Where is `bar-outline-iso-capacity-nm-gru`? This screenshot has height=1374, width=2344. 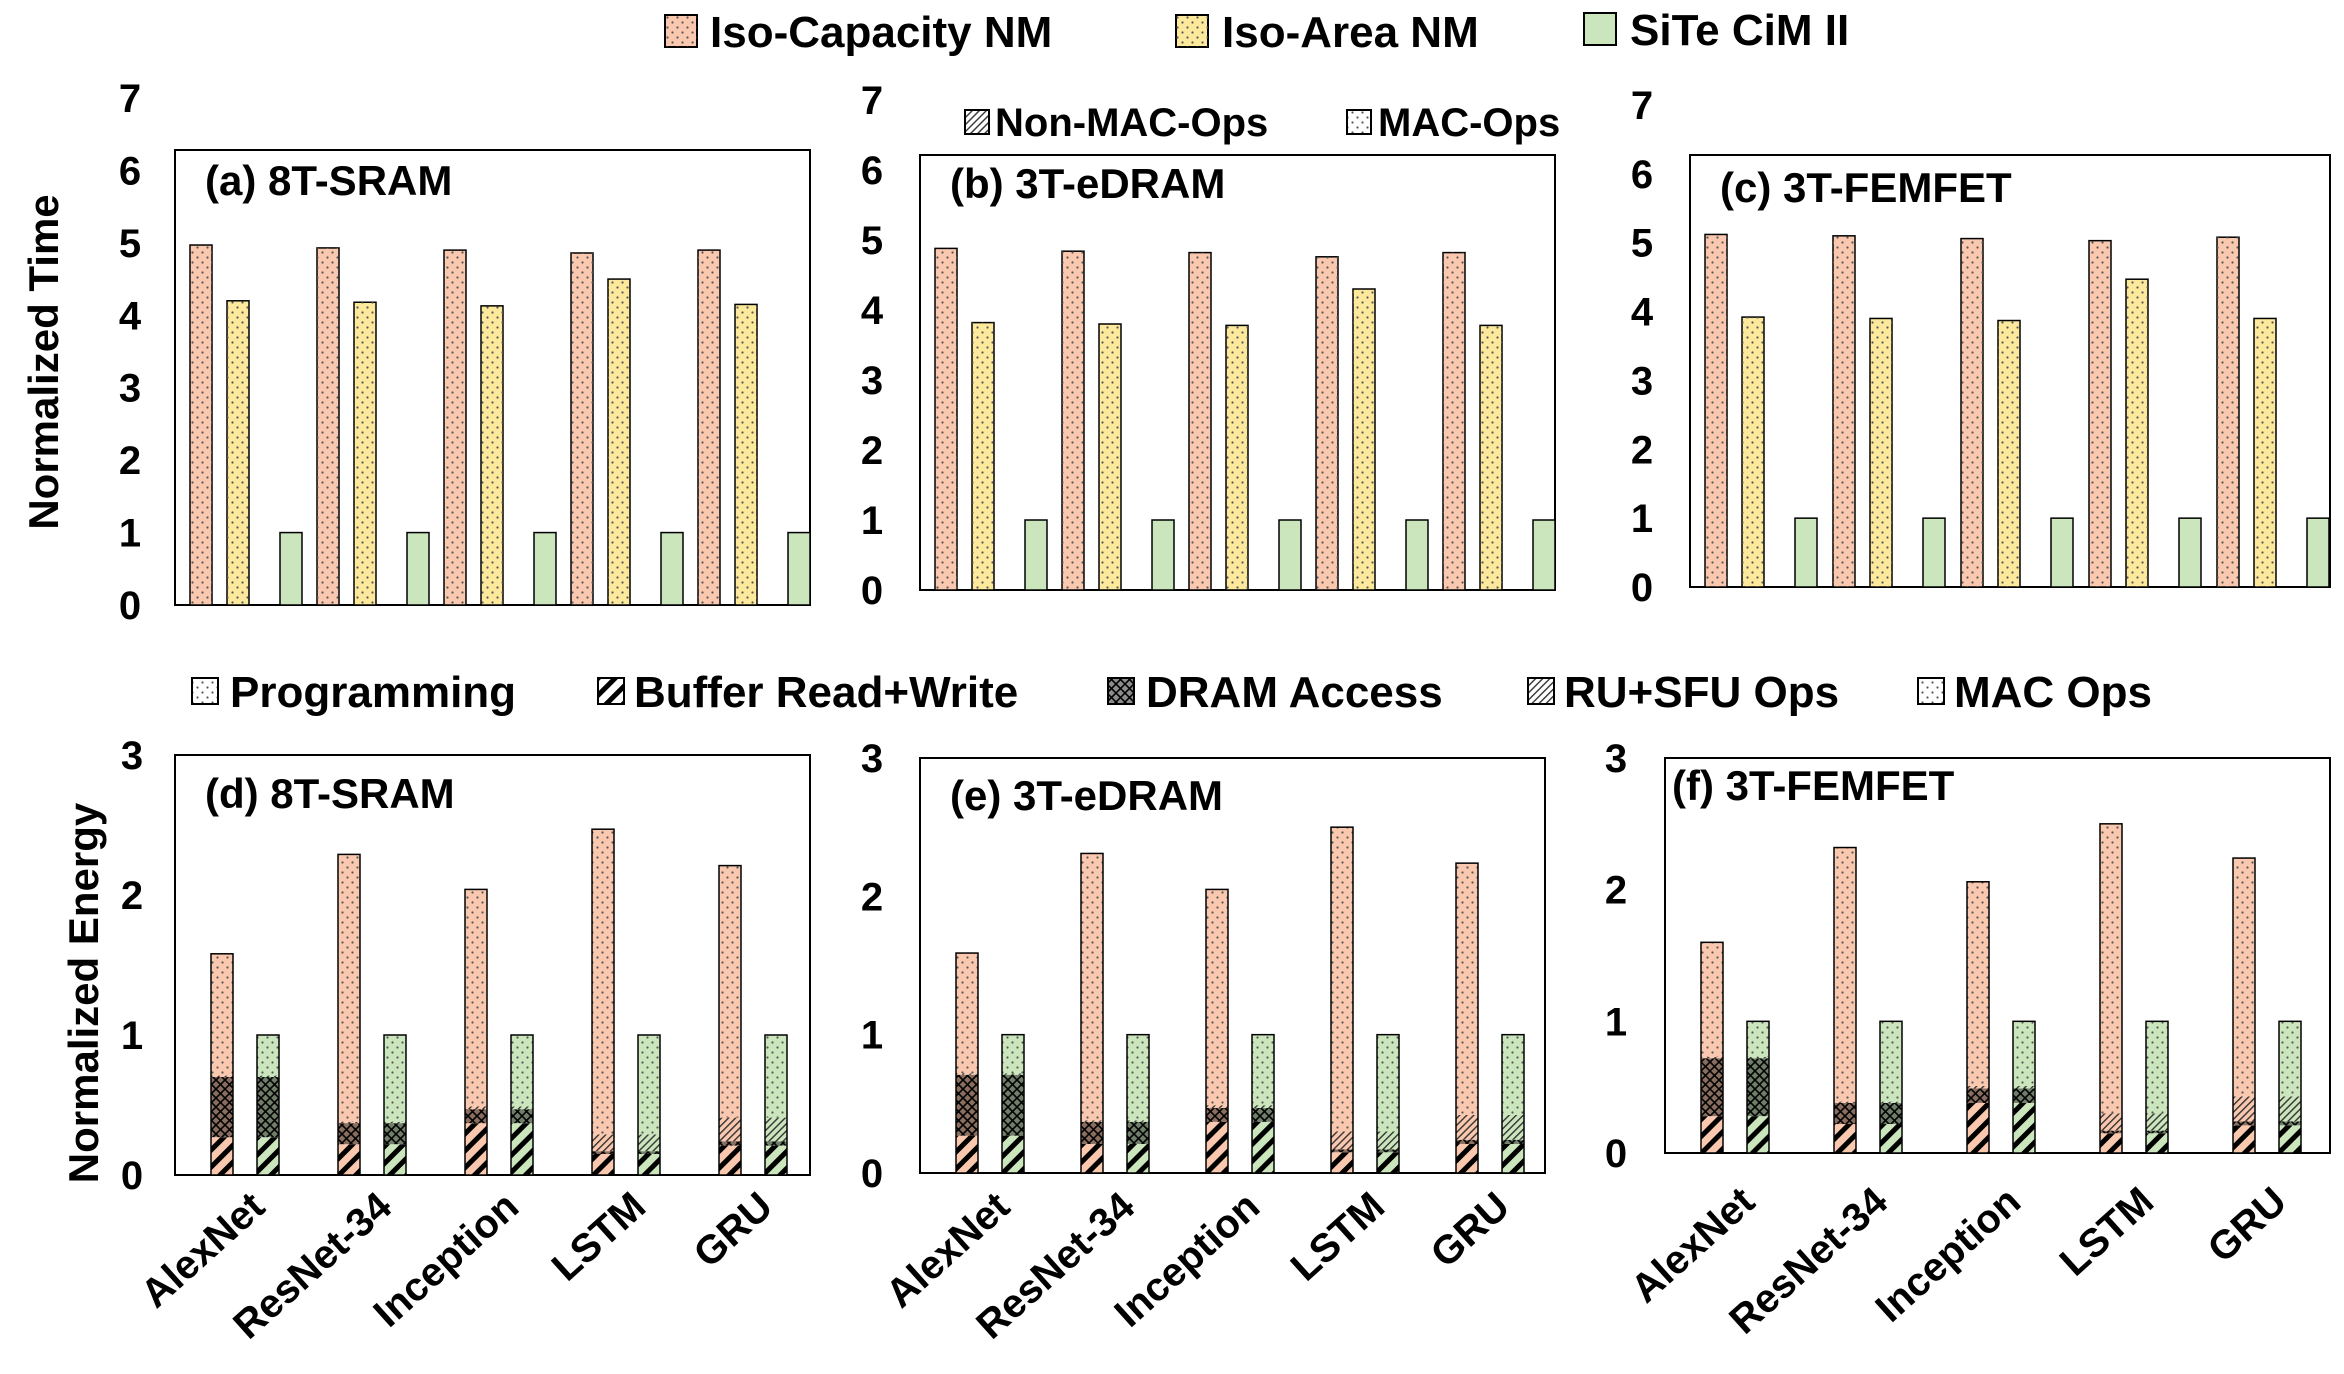
bar-outline-iso-capacity-nm-gru is located at coordinates (1467, 1018).